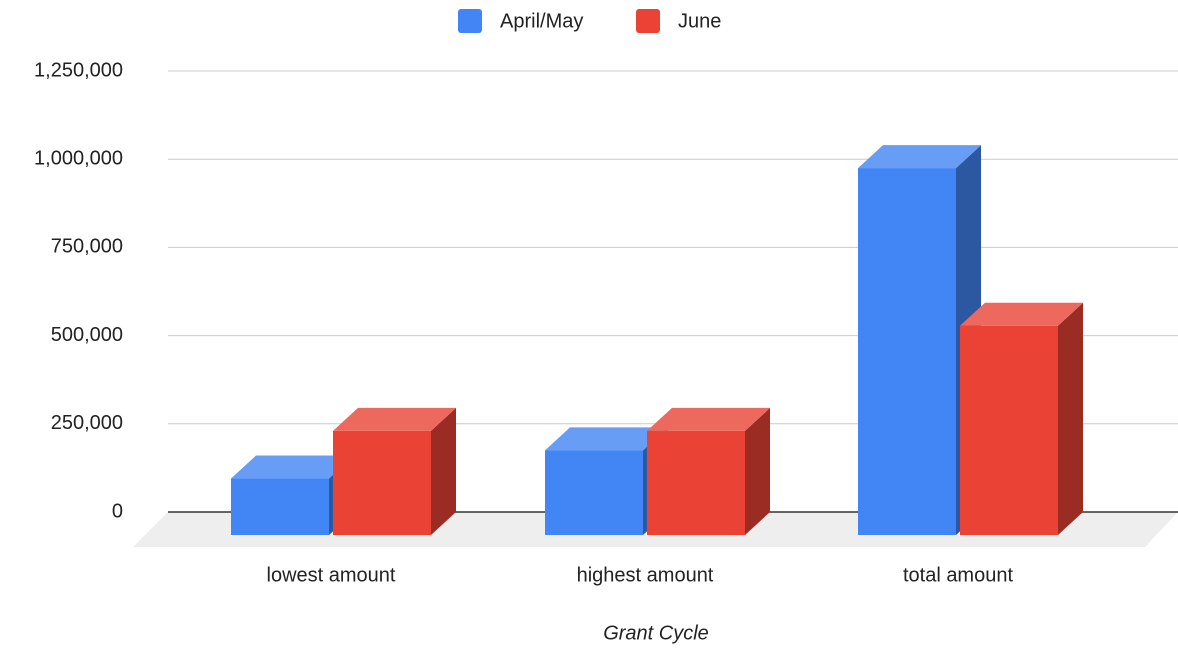  What do you see at coordinates (87, 335) in the screenshot?
I see `y-tick-label: 500,000` at bounding box center [87, 335].